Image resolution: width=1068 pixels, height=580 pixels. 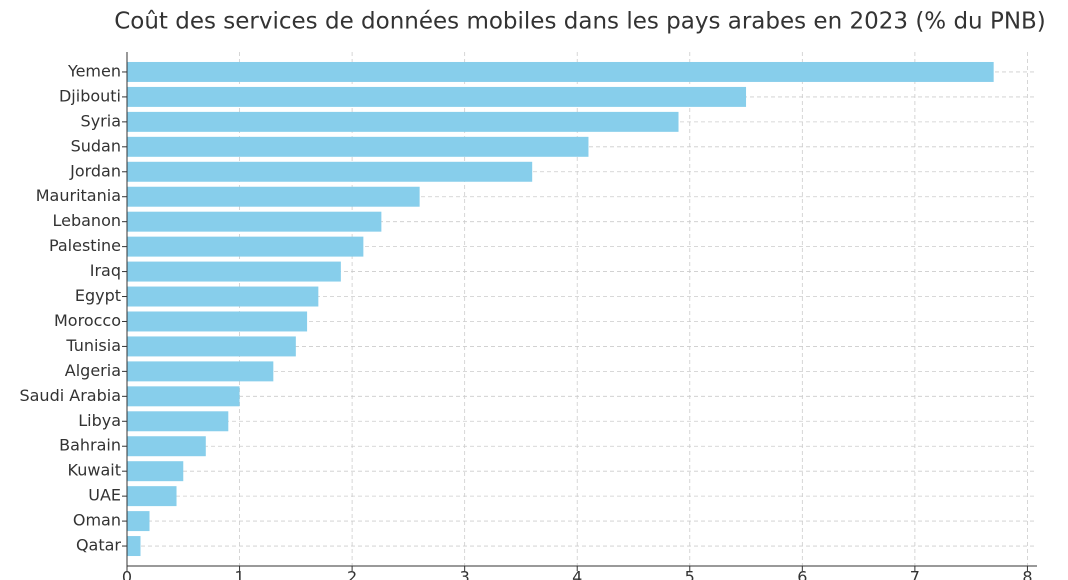 What do you see at coordinates (94, 70) in the screenshot?
I see `y-tick-label: Yemen` at bounding box center [94, 70].